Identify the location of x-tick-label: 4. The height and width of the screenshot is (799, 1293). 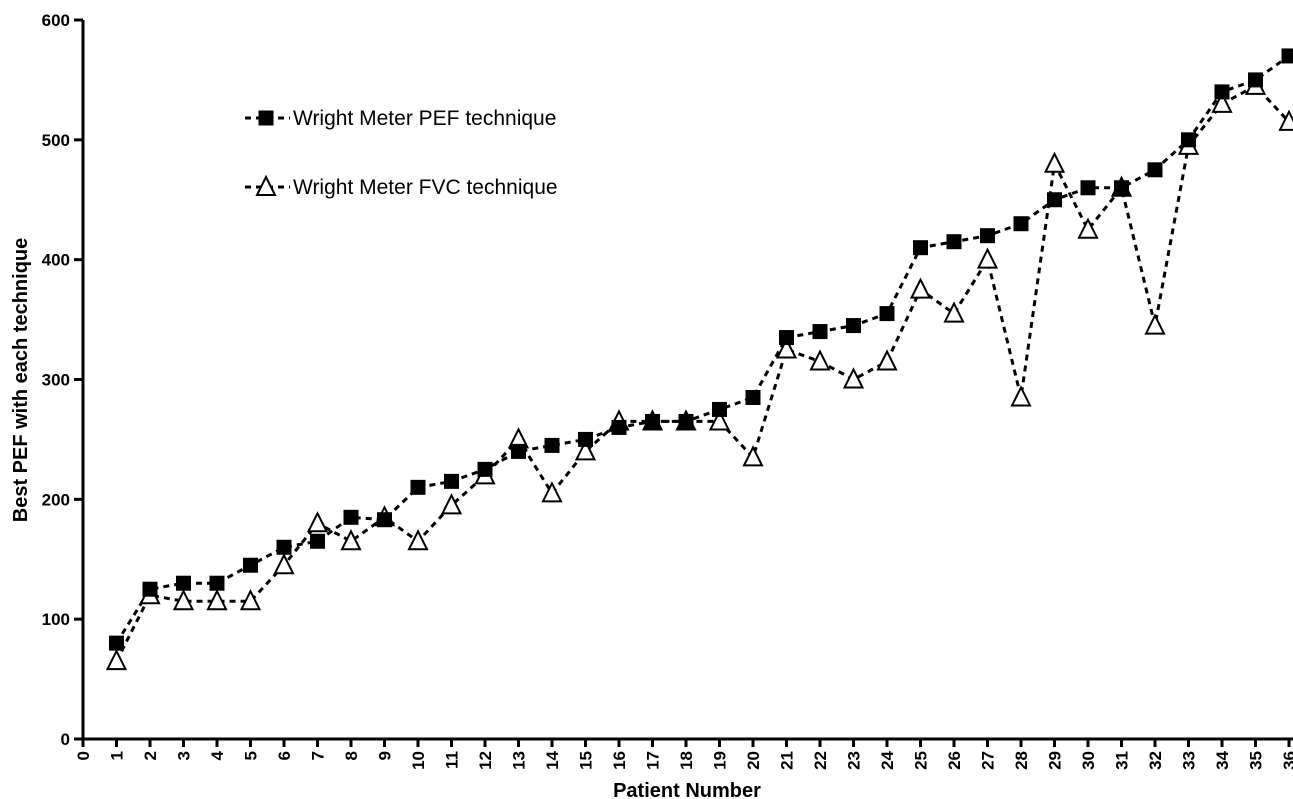
(217, 755).